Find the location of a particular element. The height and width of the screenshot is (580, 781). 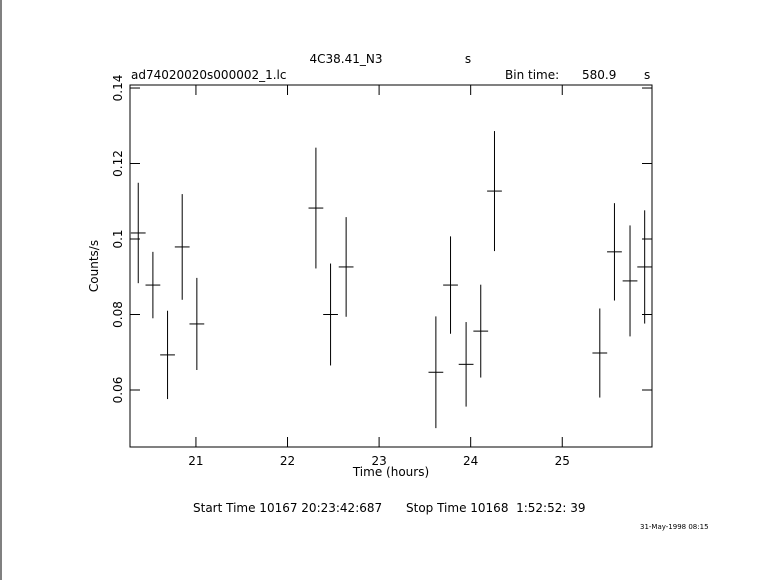

y-tick-label: 0.08 is located at coordinates (118, 314).